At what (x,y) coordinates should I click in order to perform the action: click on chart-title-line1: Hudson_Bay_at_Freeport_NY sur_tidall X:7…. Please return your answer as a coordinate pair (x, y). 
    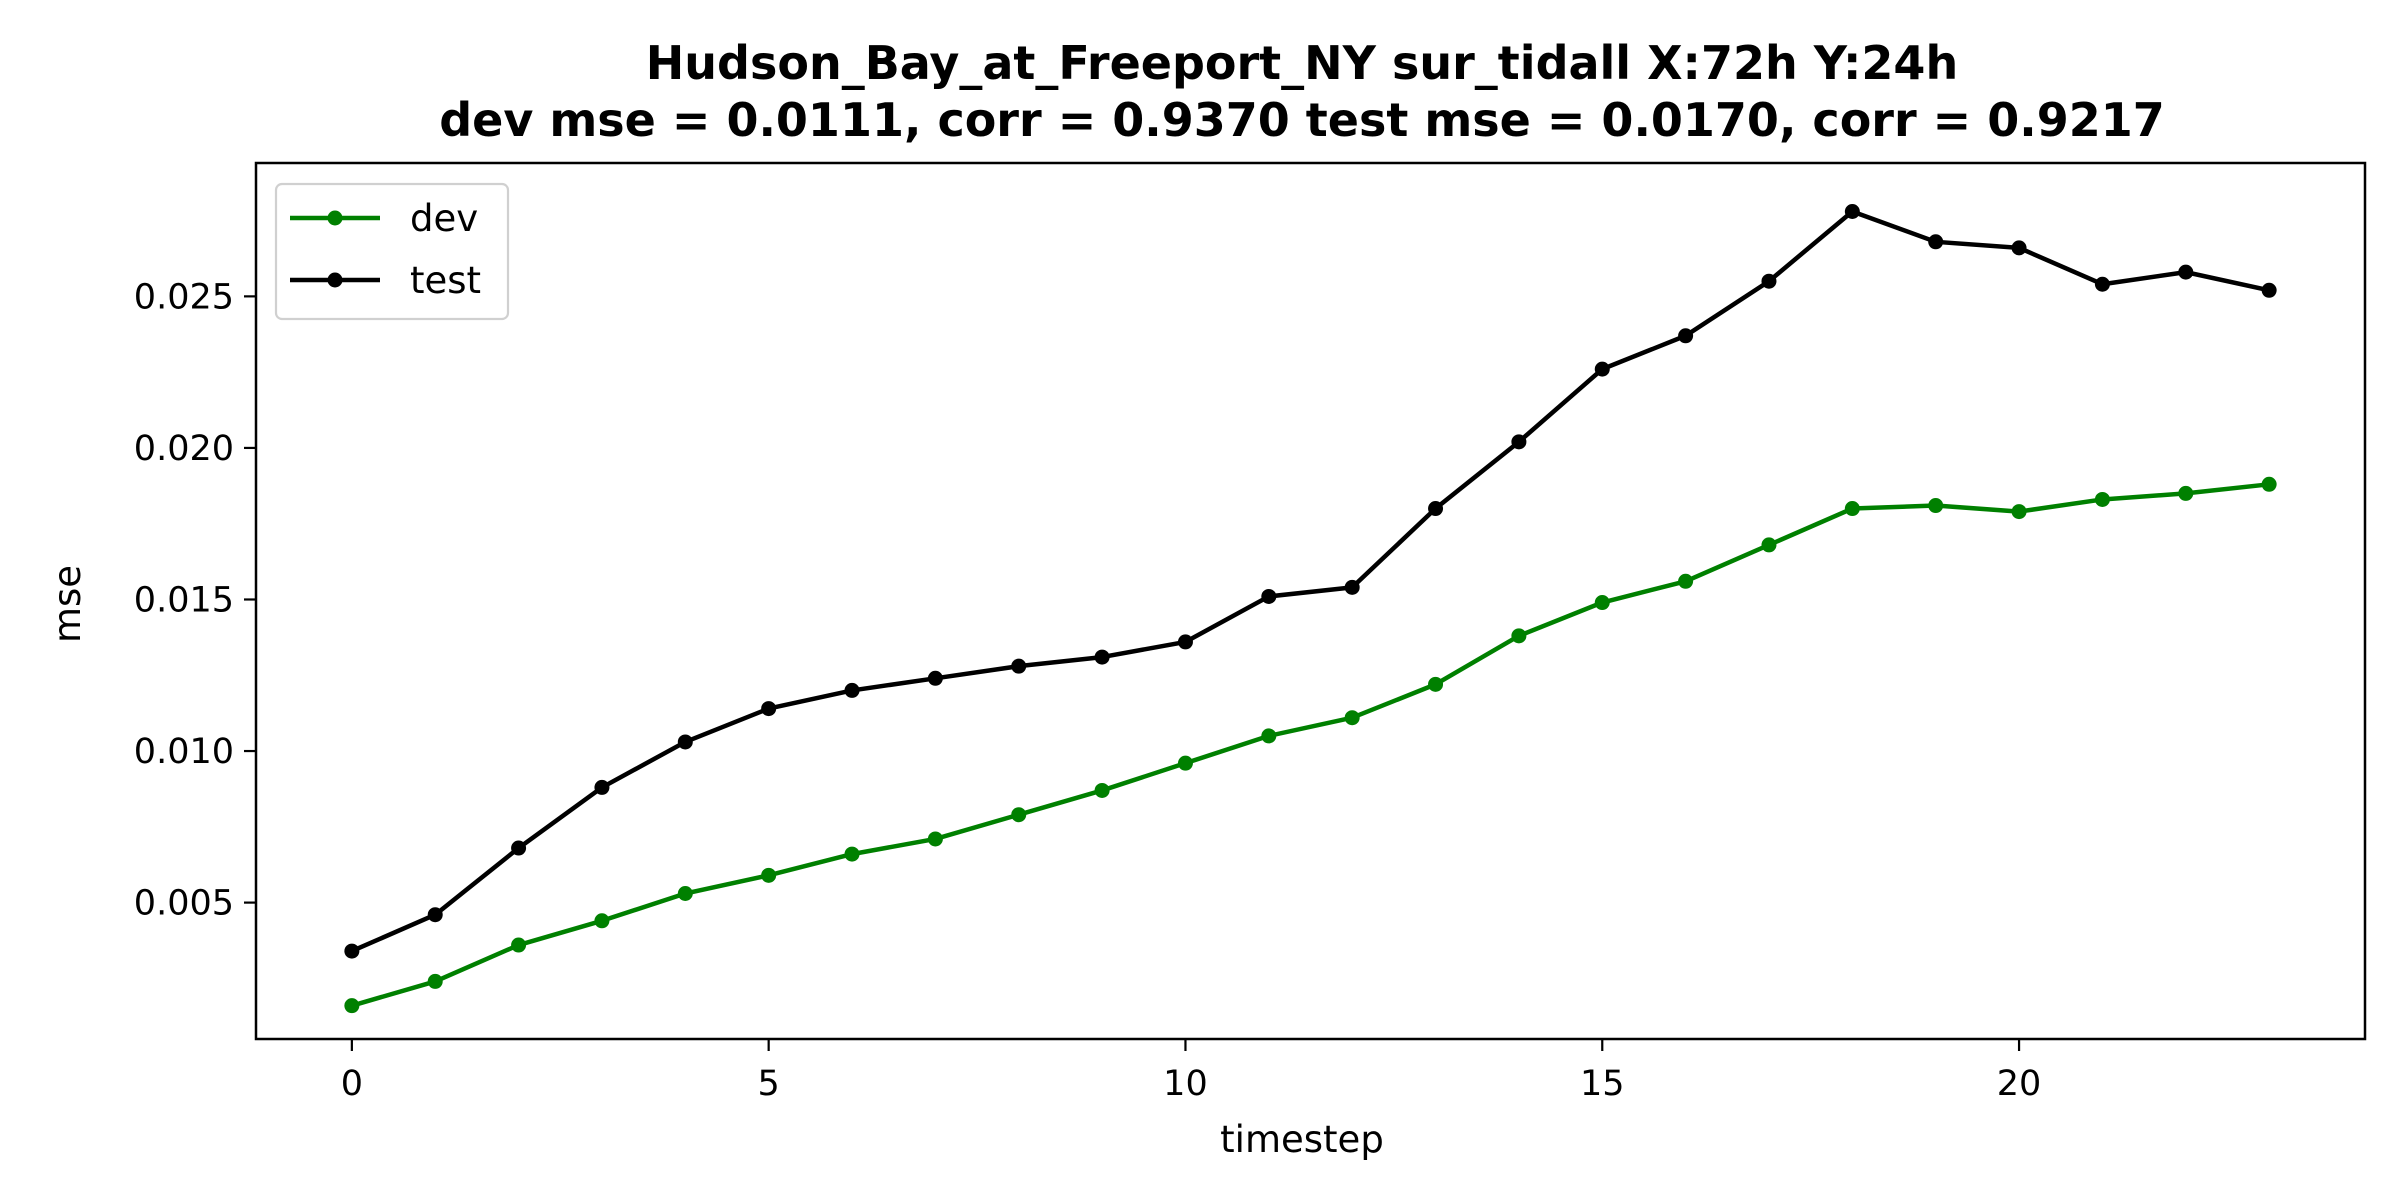
    Looking at the image, I should click on (1302, 63).